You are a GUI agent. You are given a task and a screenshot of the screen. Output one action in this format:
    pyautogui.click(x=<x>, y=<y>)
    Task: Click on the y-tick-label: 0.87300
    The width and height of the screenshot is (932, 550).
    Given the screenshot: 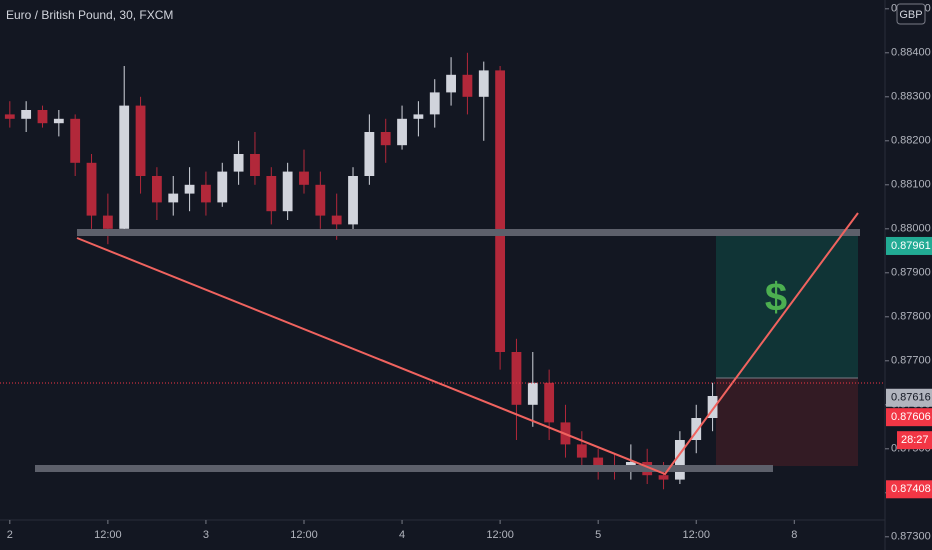 What is the action you would take?
    pyautogui.click(x=911, y=537)
    